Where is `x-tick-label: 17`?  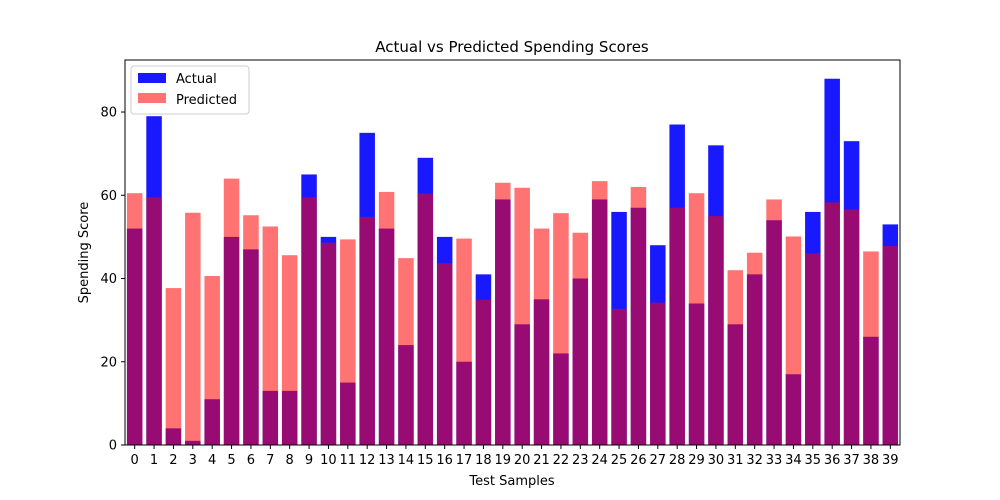 x-tick-label: 17 is located at coordinates (464, 460).